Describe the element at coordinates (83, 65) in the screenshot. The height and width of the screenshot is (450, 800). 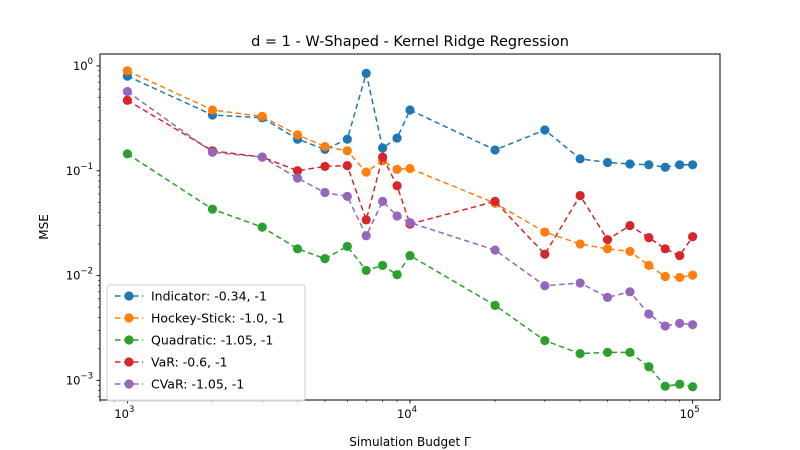
I see `y-tick-label: 10⁰` at that location.